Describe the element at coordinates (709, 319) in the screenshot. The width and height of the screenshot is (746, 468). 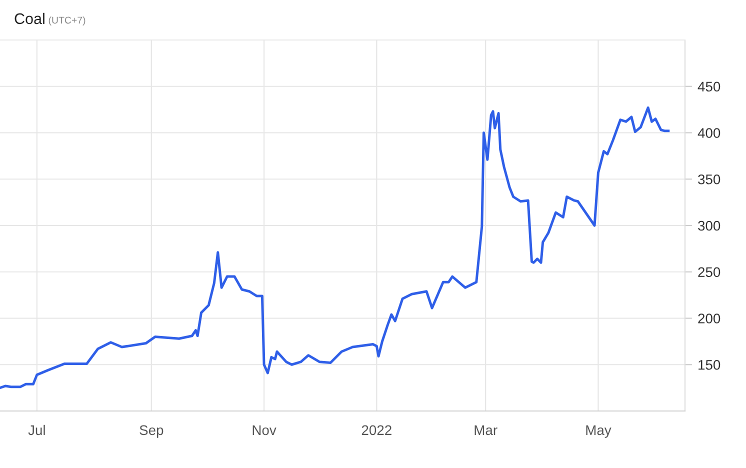
I see `y-tick-label: 200` at that location.